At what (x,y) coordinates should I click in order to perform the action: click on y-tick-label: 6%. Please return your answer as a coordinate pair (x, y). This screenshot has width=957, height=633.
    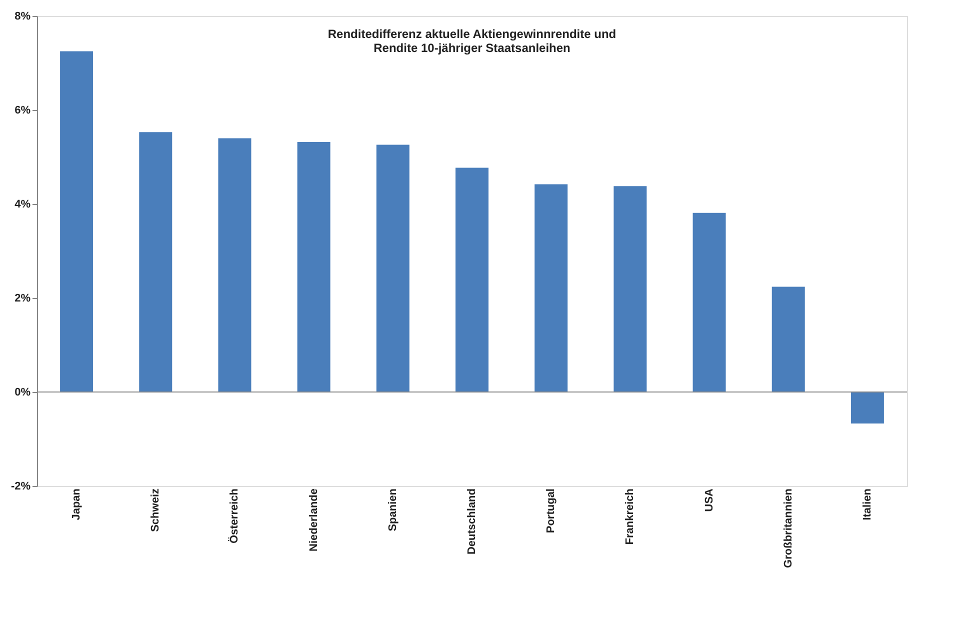
    Looking at the image, I should click on (22, 110).